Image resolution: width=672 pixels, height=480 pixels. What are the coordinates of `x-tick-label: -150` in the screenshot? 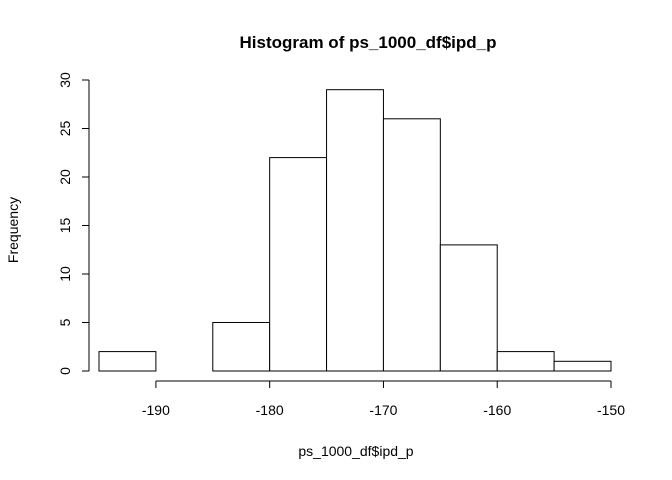 It's located at (611, 410).